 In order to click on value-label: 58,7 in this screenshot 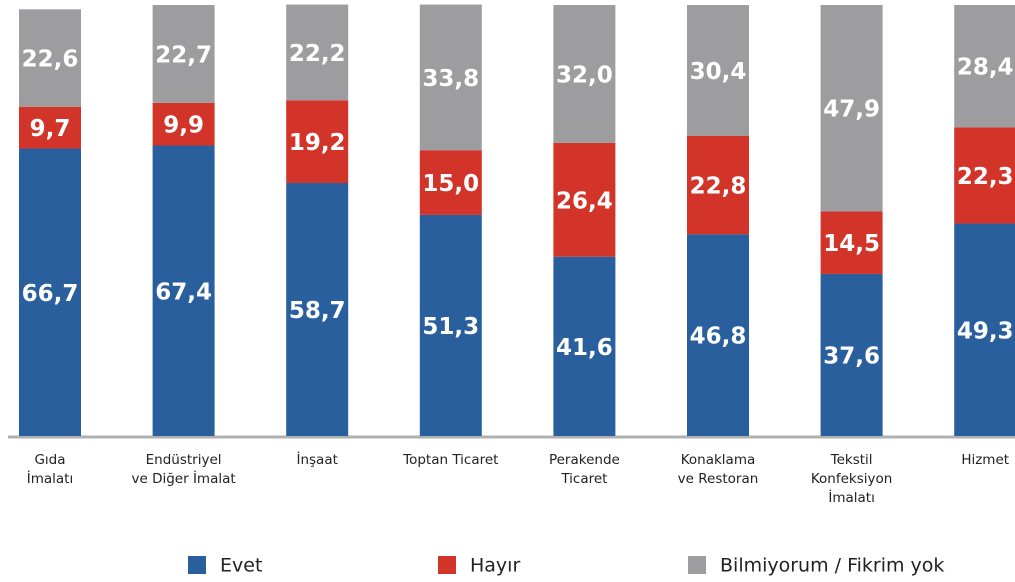, I will do `click(317, 311)`.